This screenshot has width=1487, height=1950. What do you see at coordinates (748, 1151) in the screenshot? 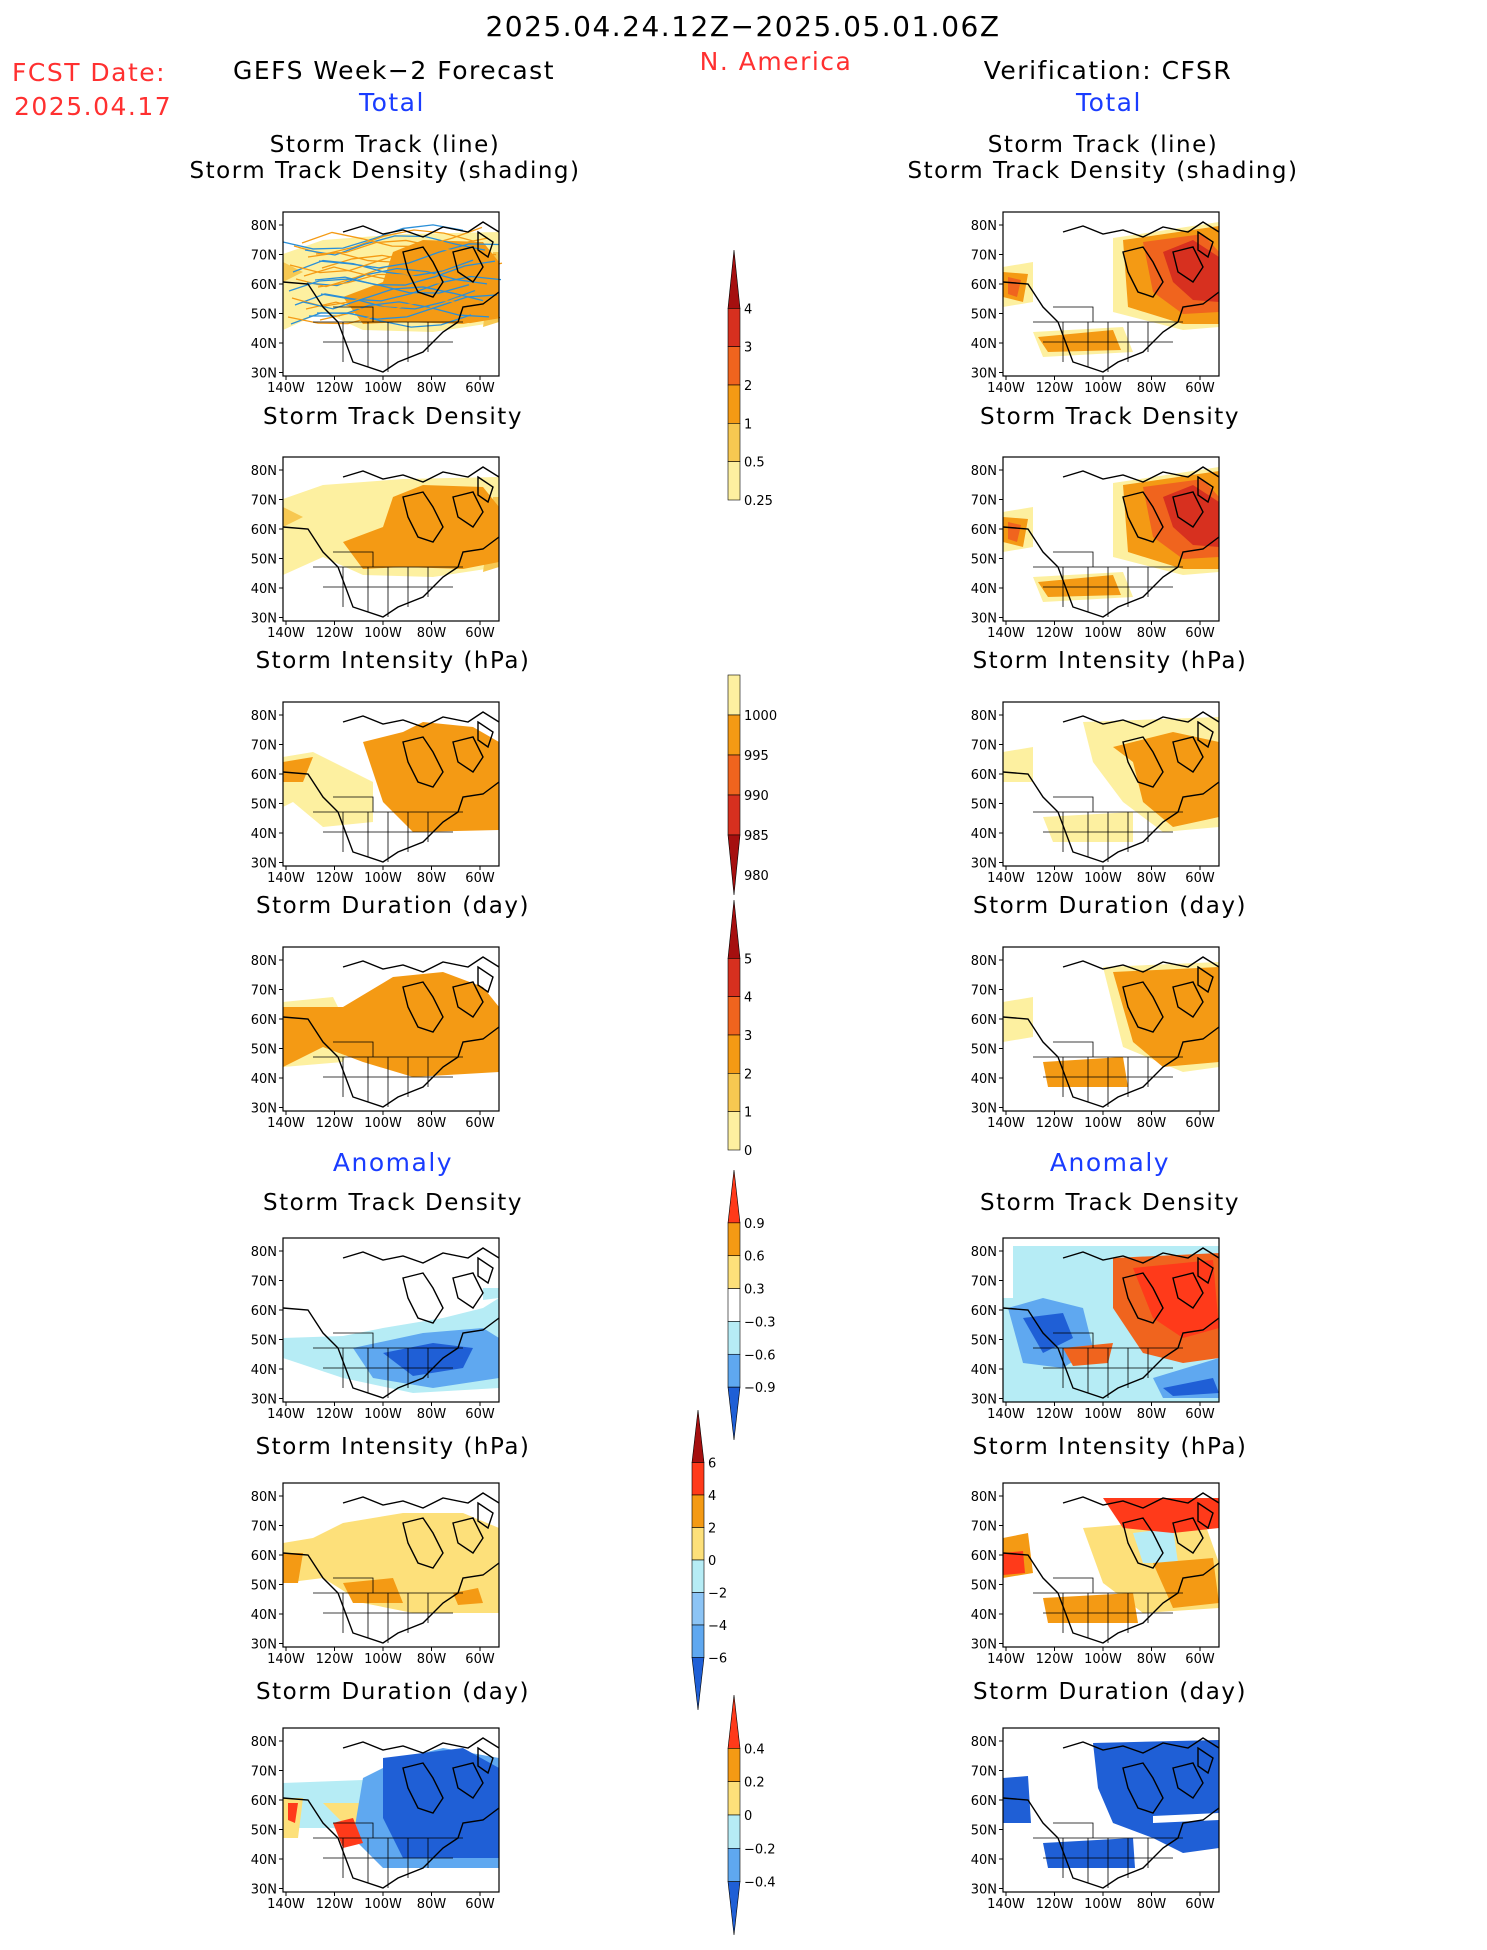
I see `colorbar-label: 0` at bounding box center [748, 1151].